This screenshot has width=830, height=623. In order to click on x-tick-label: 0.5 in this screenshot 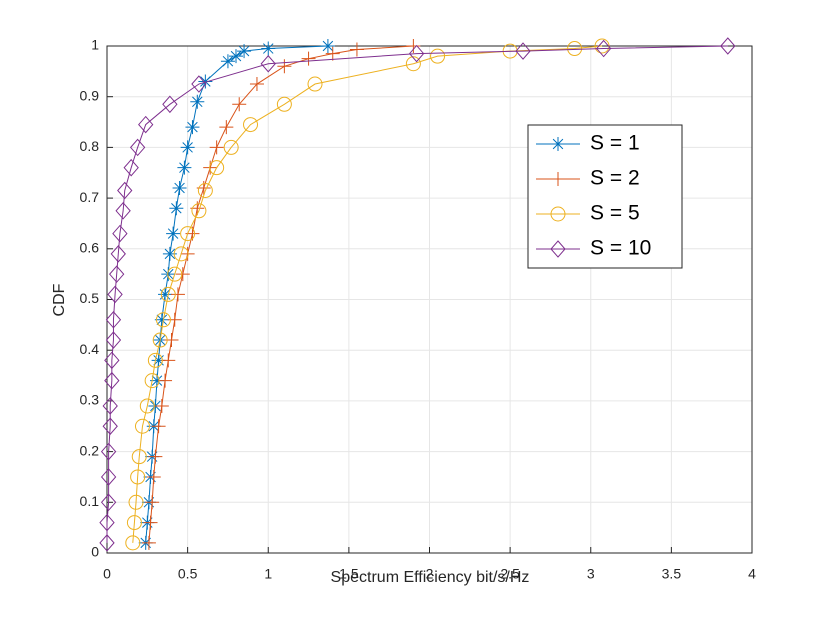, I will do `click(188, 574)`.